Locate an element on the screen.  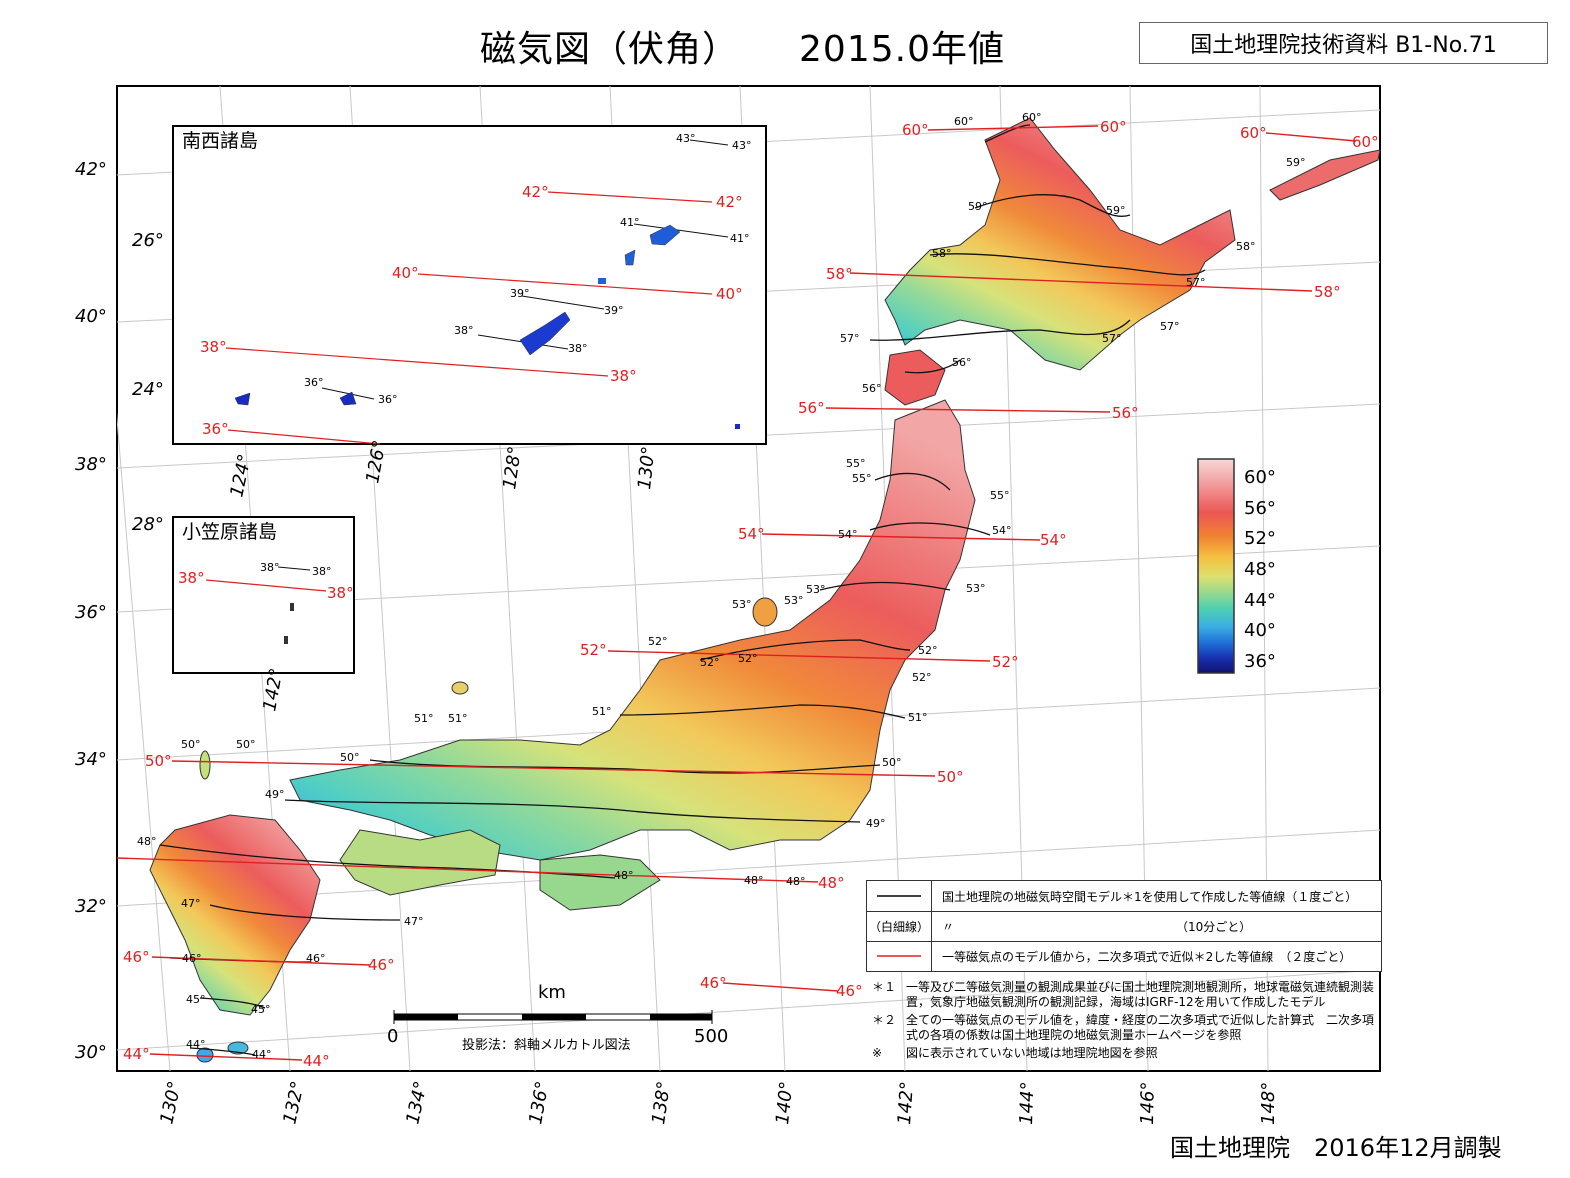
svg-text: 138° is located at coordinates (661, 1103).